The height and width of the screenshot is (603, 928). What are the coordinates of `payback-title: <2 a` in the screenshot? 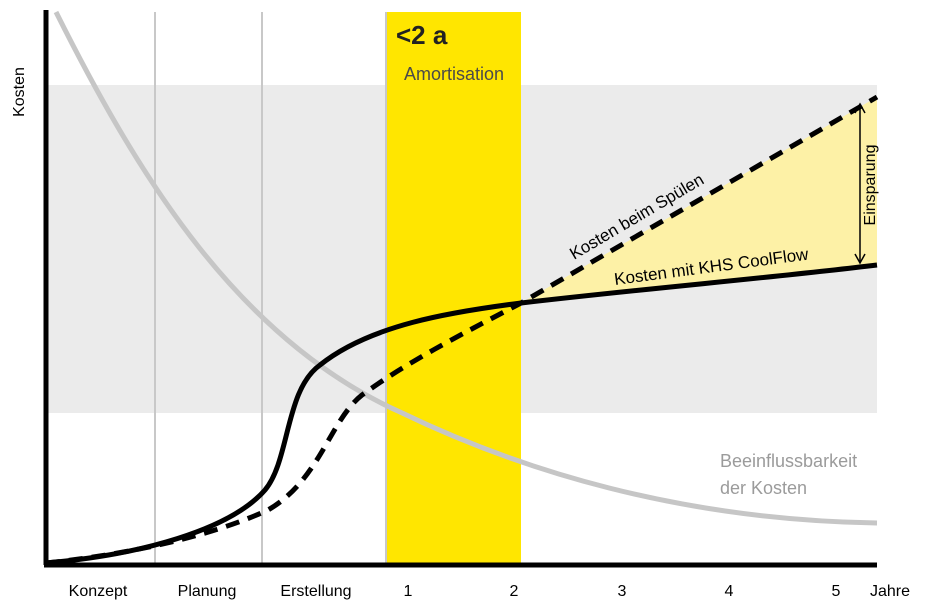 It's located at (422, 35).